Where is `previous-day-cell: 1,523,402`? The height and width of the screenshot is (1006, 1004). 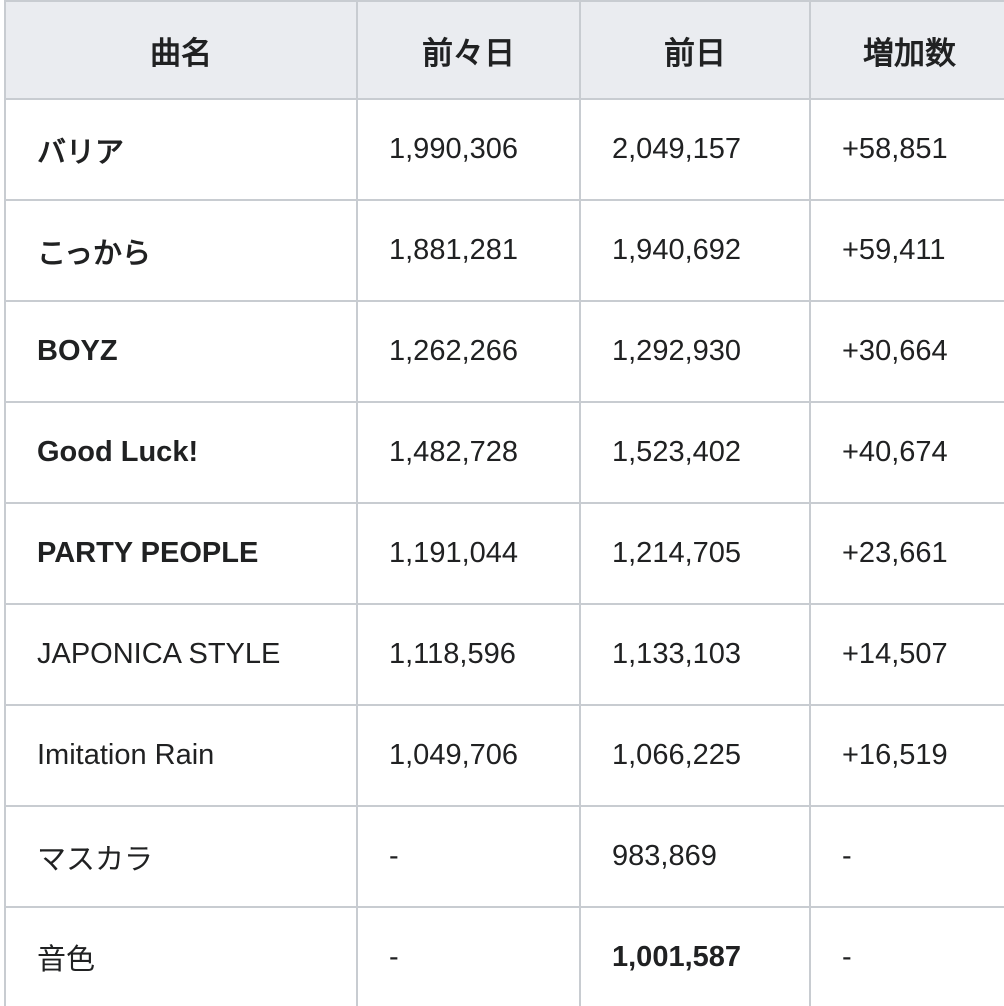
previous-day-cell: 1,523,402 is located at coordinates (695, 452).